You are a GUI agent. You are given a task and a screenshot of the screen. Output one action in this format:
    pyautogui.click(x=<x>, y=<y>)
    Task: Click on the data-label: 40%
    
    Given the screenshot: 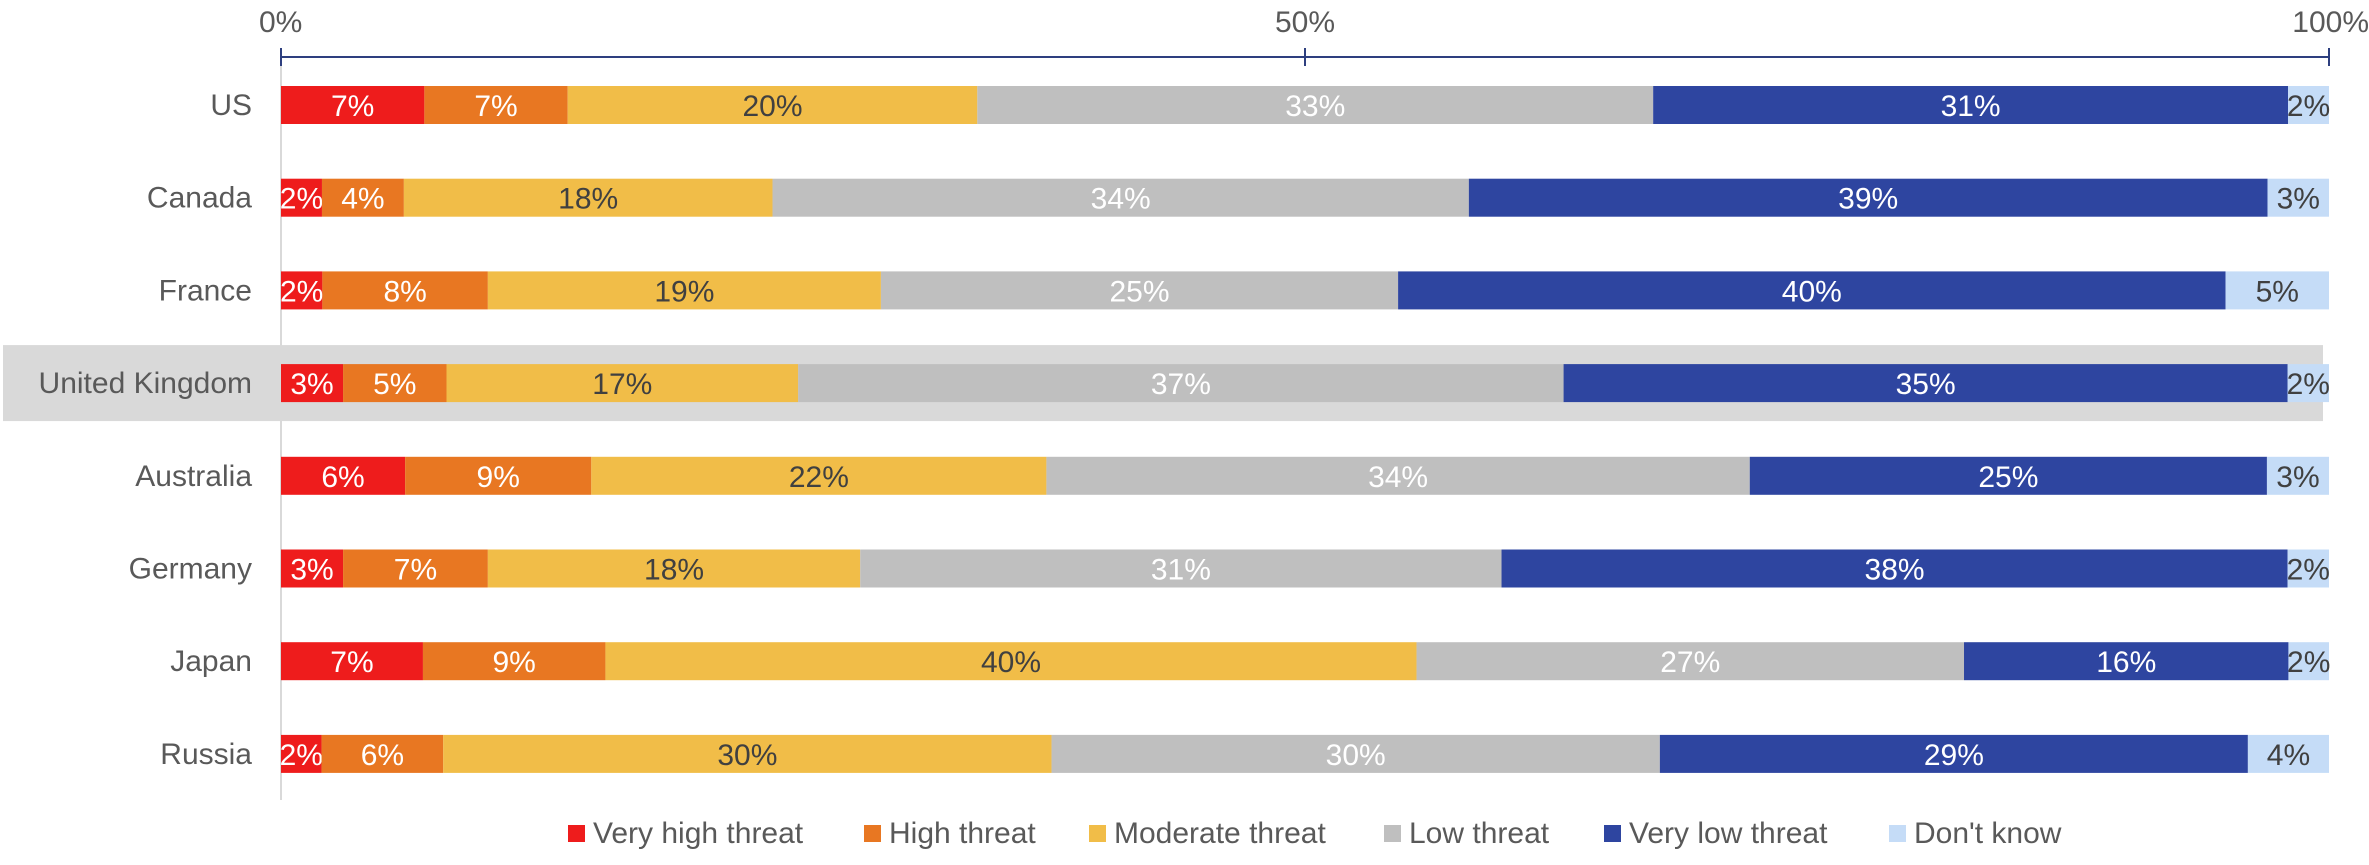 What is the action you would take?
    pyautogui.click(x=1011, y=662)
    